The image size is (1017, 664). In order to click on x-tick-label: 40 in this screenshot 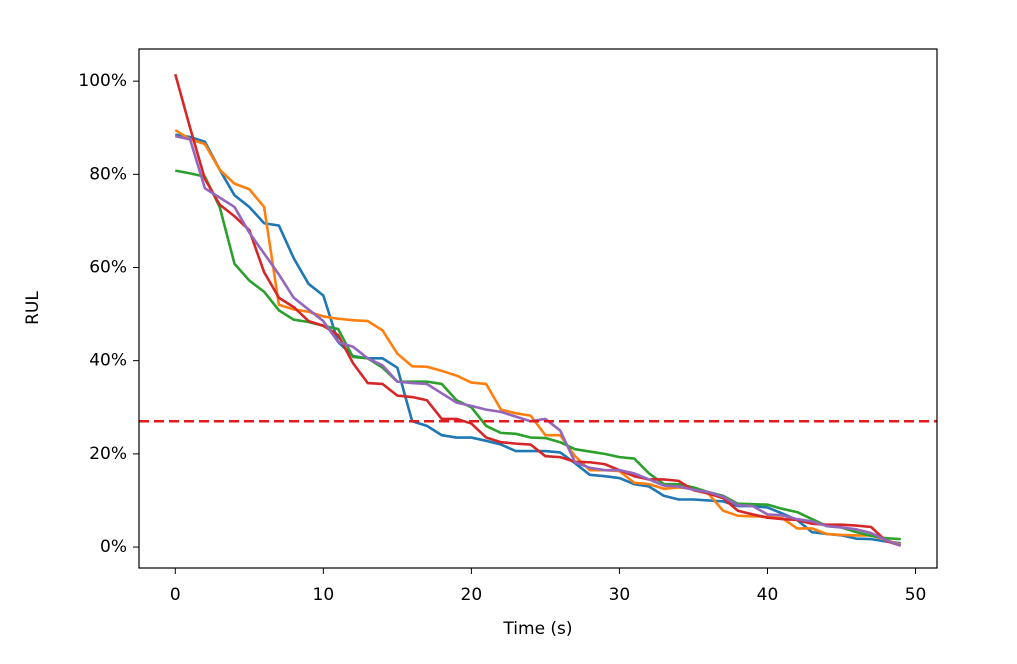, I will do `click(768, 595)`.